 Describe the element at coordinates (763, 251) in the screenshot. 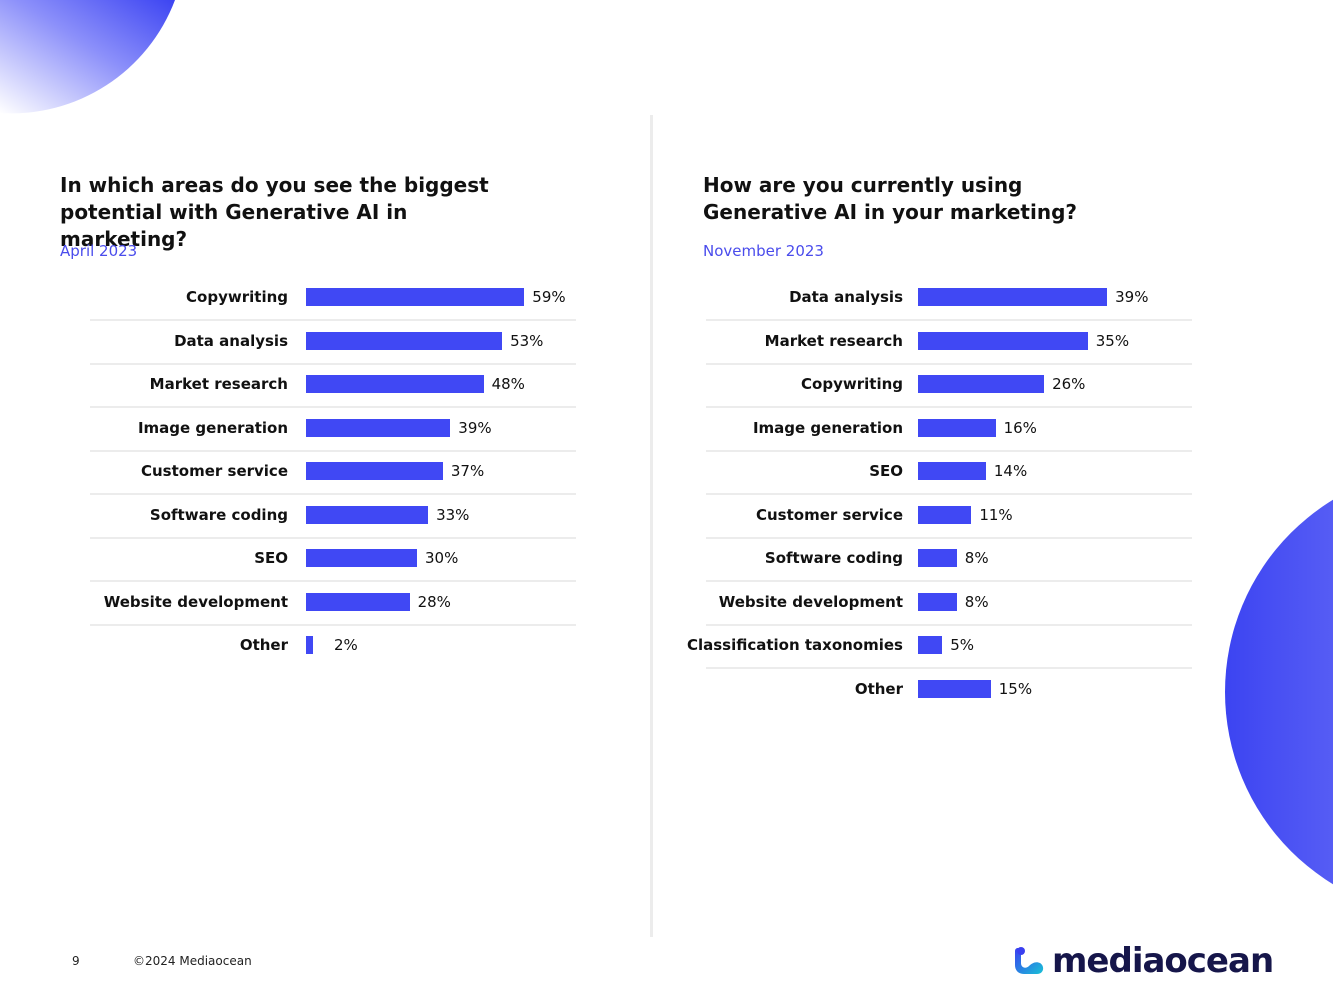

I see `chart-subtitle: November 2023` at that location.